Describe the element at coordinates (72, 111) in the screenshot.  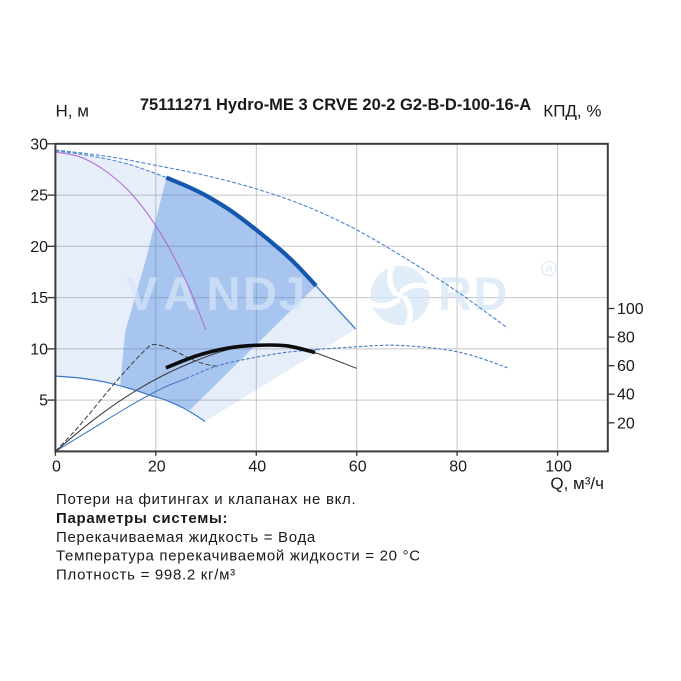
I see `svg-text: Н, м` at that location.